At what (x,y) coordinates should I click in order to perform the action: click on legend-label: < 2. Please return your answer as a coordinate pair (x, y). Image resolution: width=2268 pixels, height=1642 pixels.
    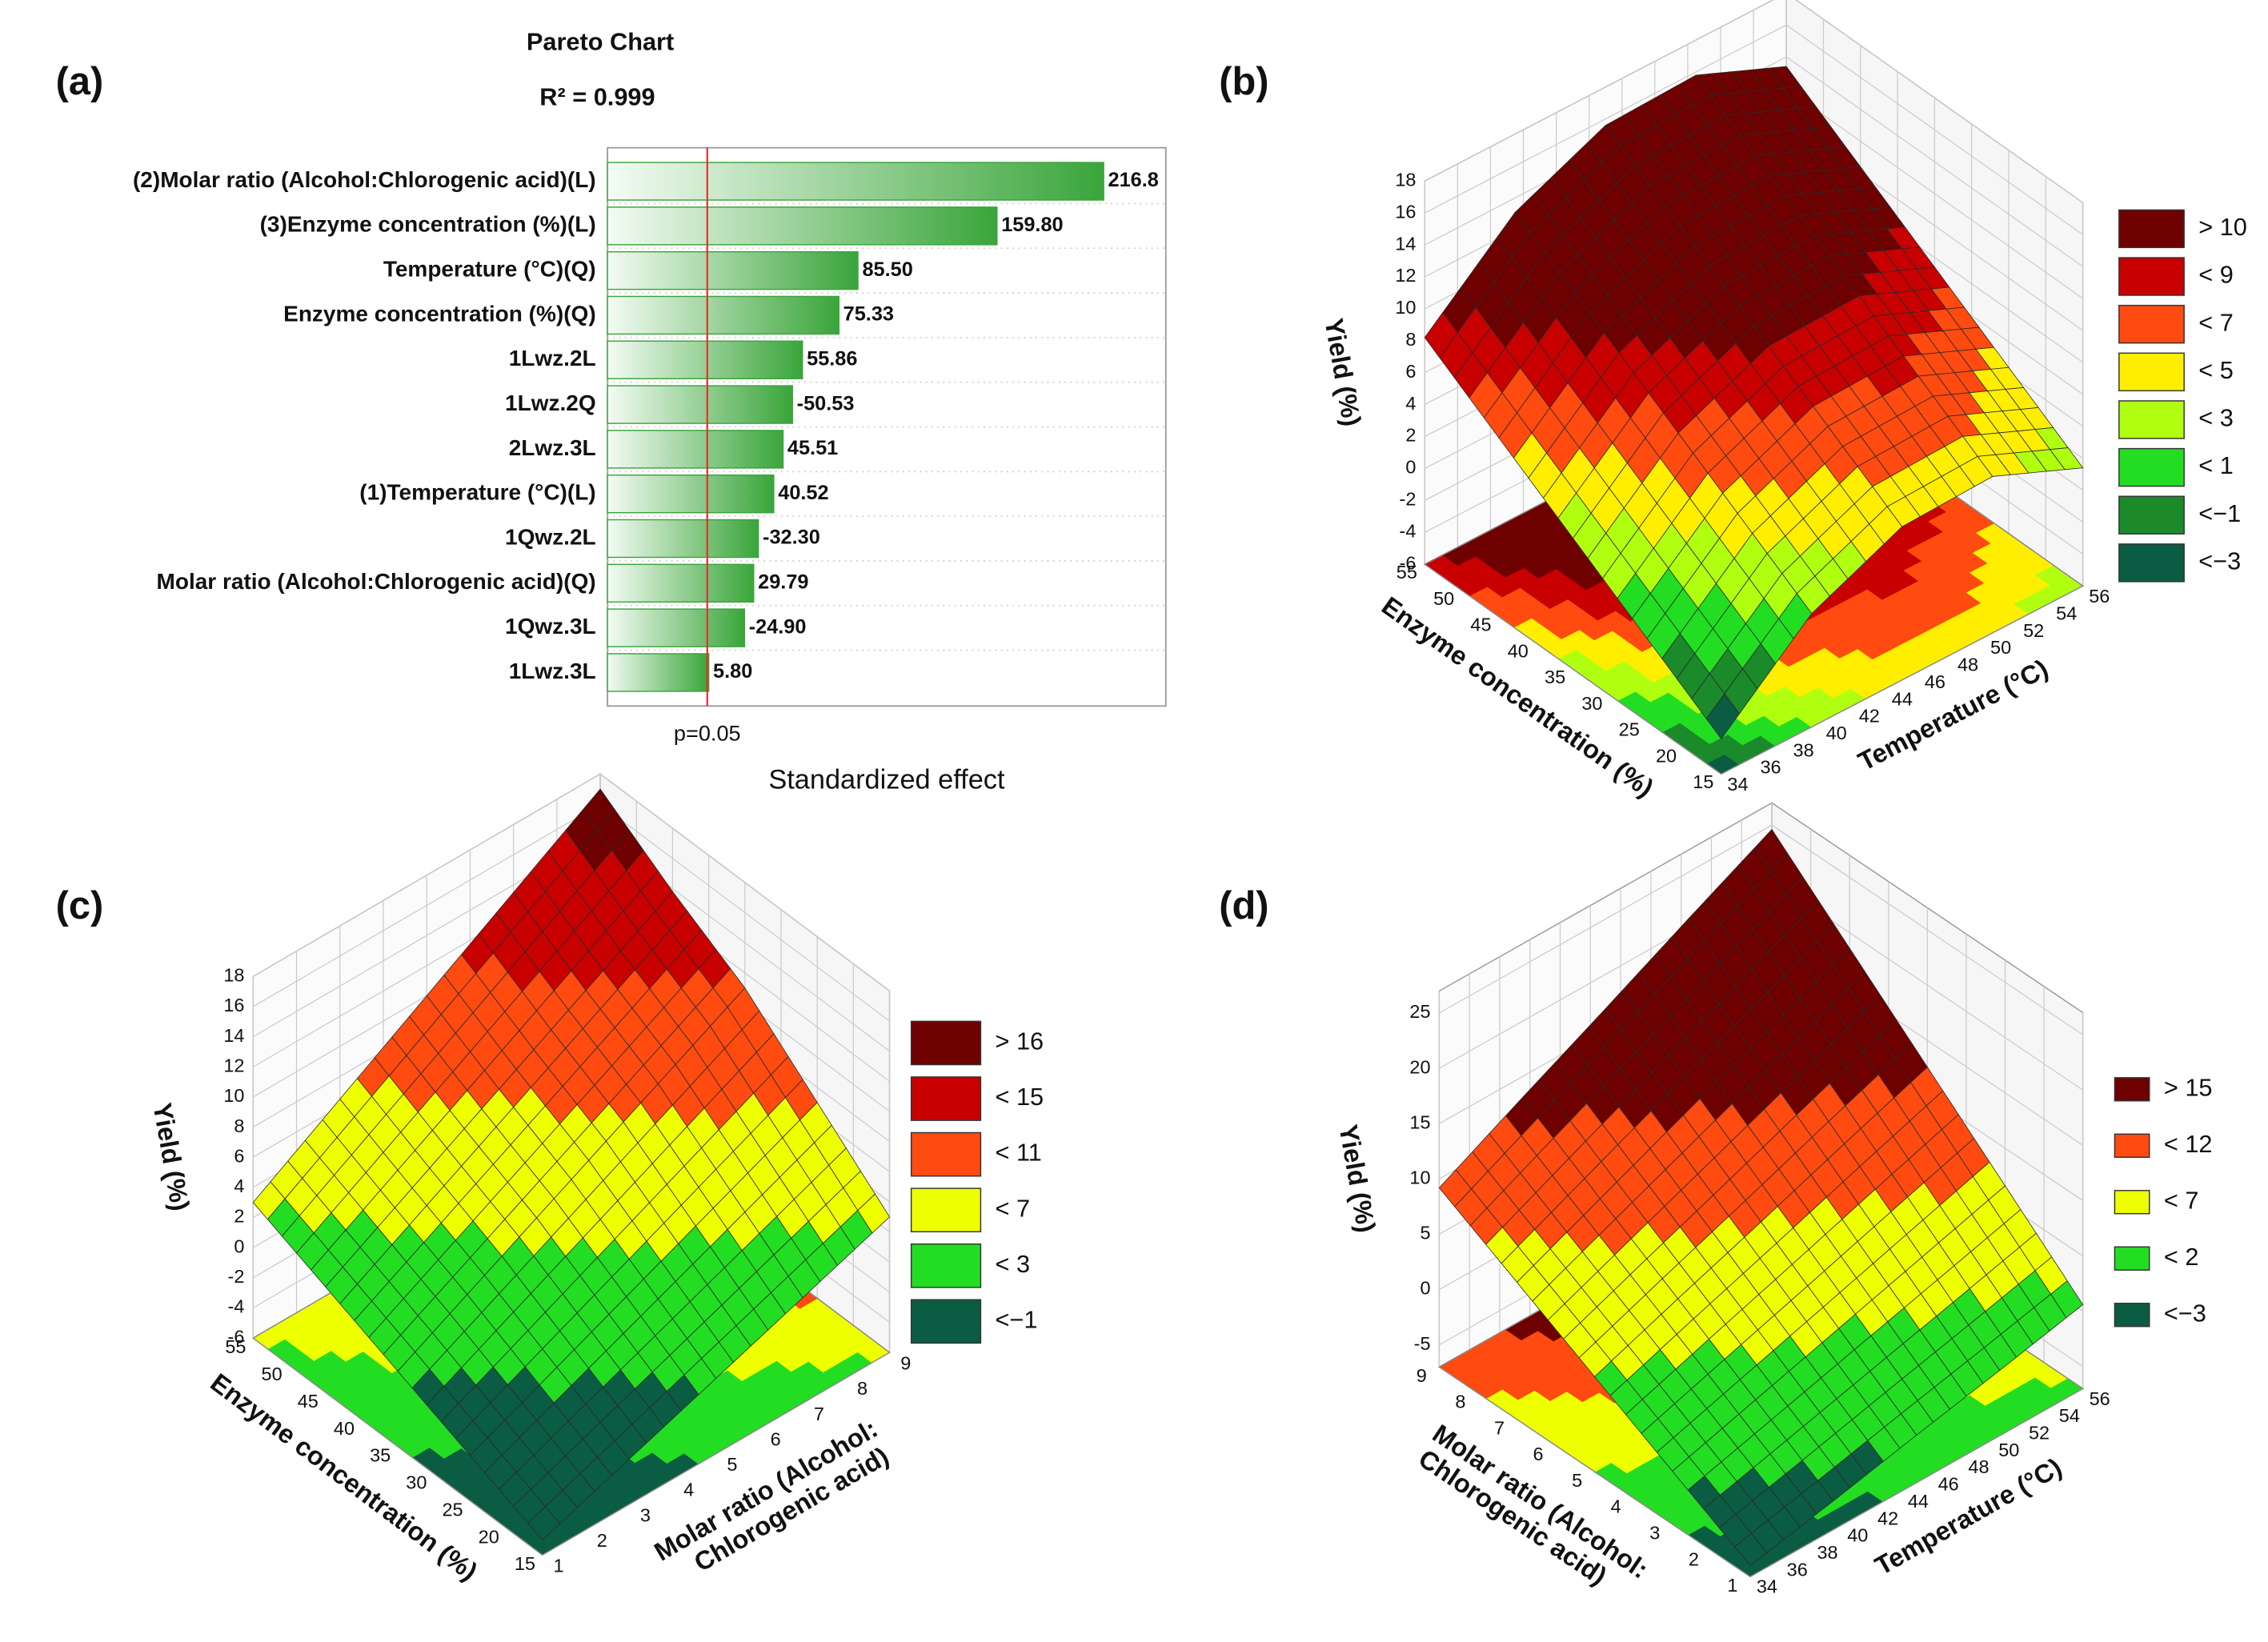
    Looking at the image, I should click on (2181, 1257).